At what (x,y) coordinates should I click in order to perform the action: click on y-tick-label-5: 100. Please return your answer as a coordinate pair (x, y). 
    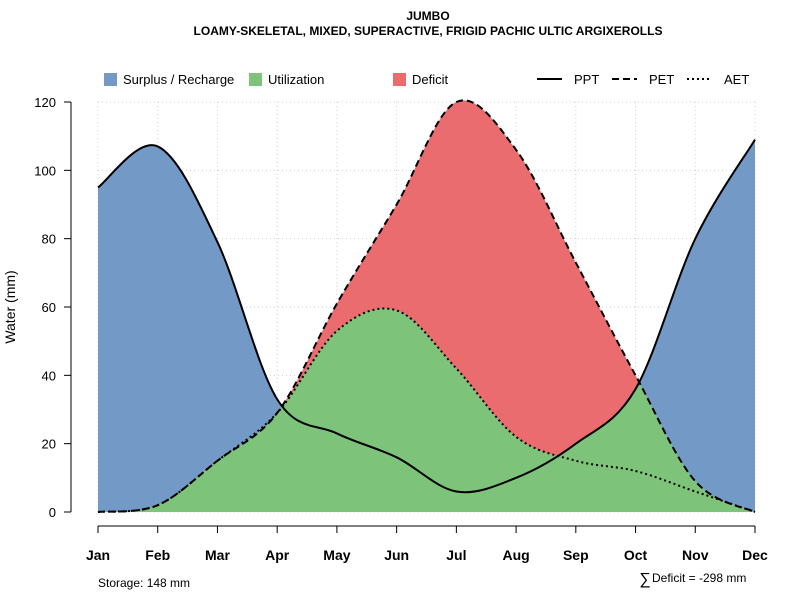
    Looking at the image, I should click on (45, 170).